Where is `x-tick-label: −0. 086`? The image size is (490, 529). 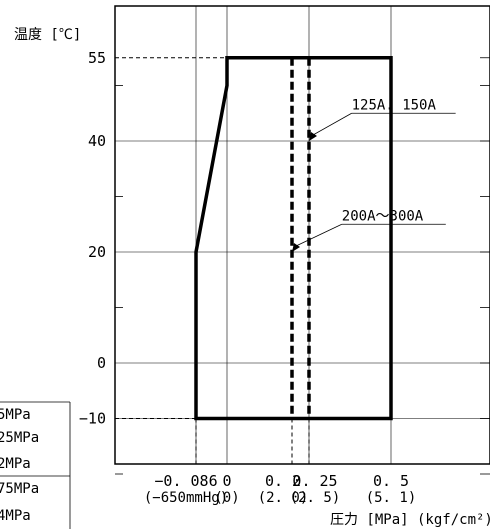 x-tick-label: −0. 086 is located at coordinates (185, 481).